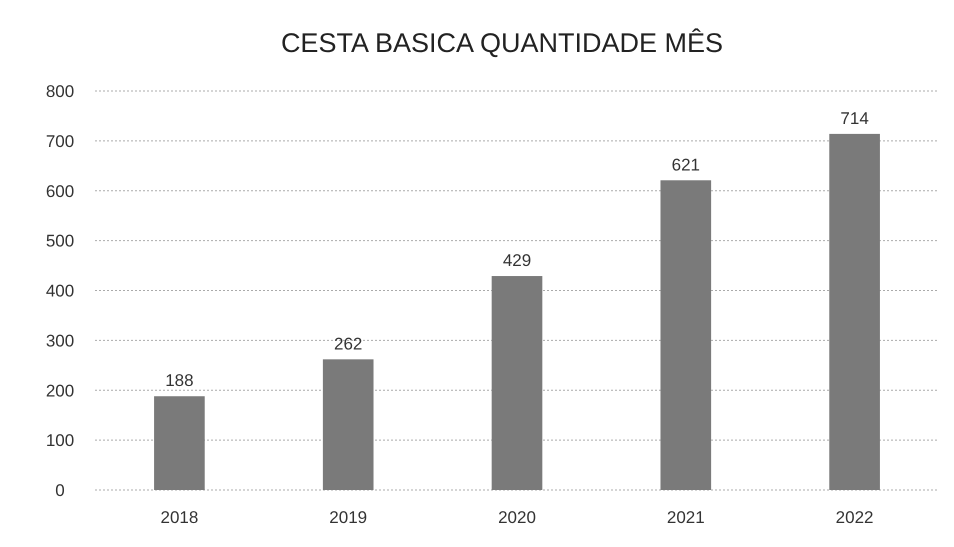 The height and width of the screenshot is (547, 954). I want to click on x-tick-label: 2018, so click(179, 517).